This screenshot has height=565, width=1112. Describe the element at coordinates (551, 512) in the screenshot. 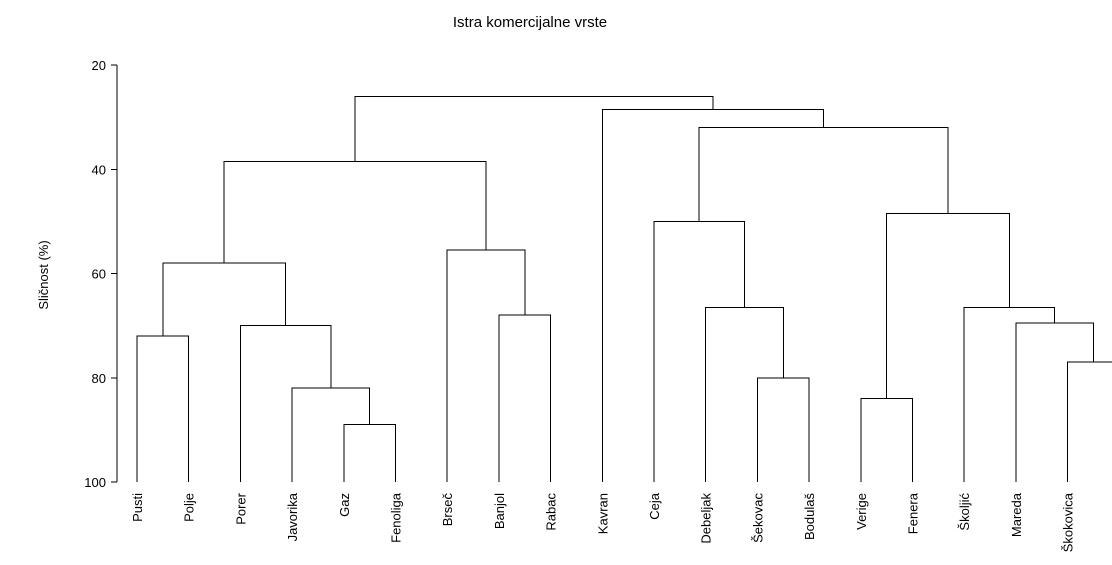

I see `leaf-label: Rabac` at that location.